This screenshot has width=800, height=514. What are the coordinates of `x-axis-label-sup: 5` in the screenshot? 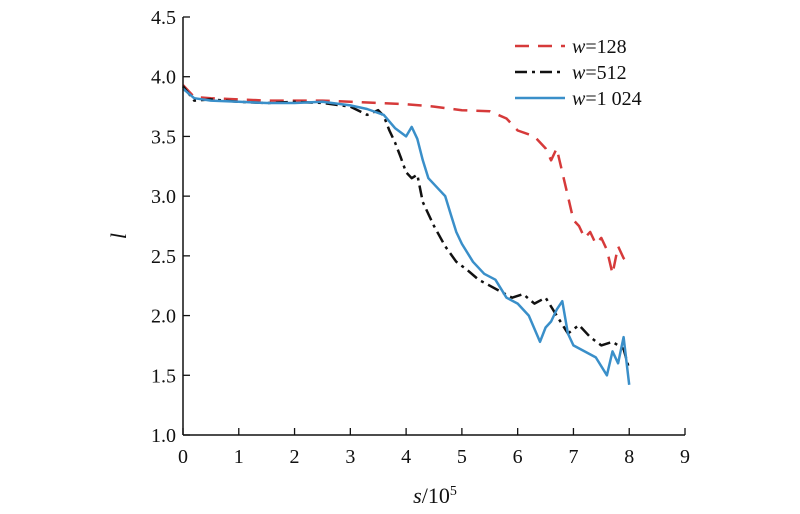 It's located at (453, 491).